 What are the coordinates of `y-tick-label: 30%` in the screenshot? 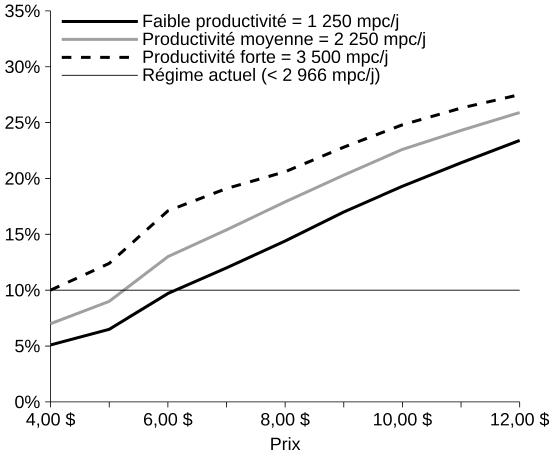 It's located at (22, 67).